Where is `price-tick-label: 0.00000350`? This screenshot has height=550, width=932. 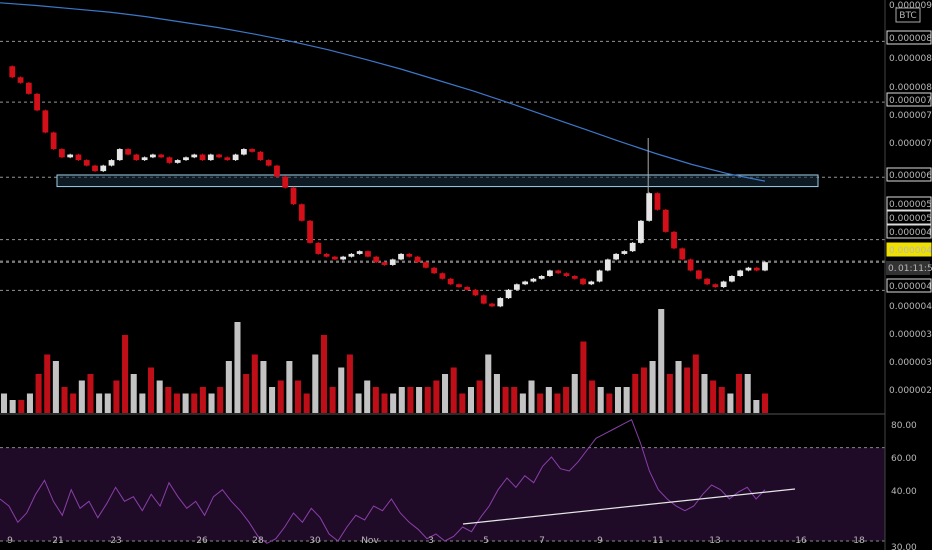
price-tick-label: 0.00000350 is located at coordinates (910, 335).